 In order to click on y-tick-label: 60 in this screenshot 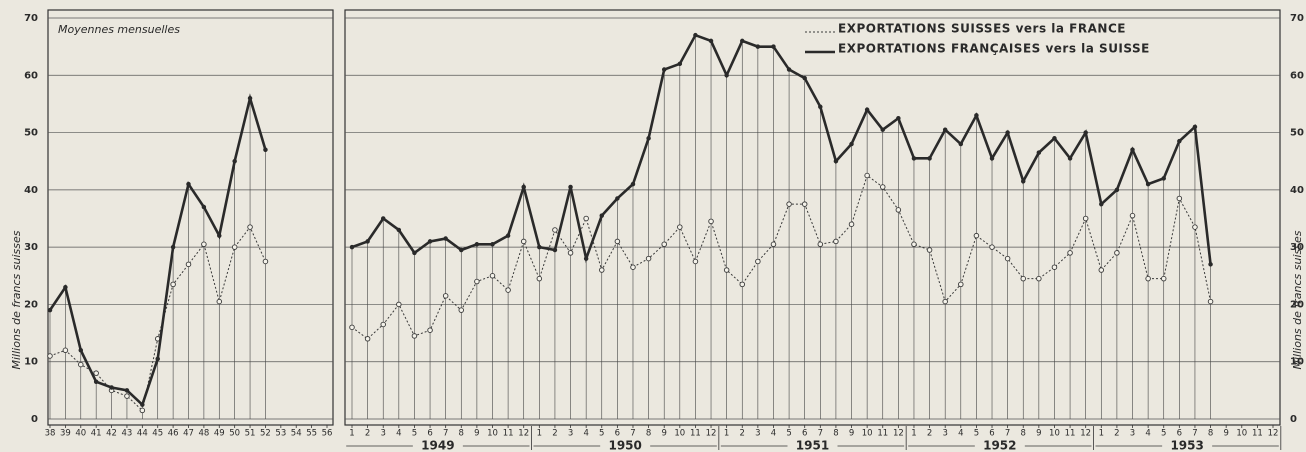, I will do `click(31, 75)`.